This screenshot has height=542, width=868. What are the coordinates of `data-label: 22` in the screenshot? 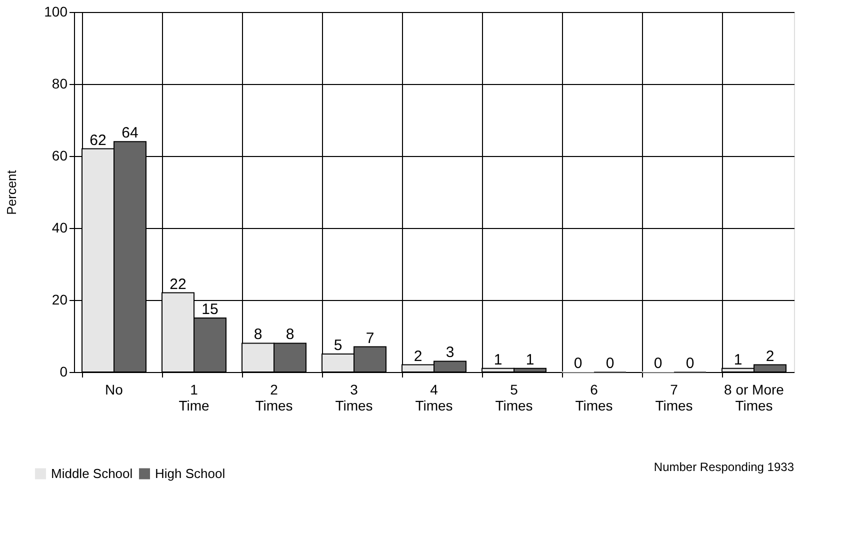 It's located at (178, 284).